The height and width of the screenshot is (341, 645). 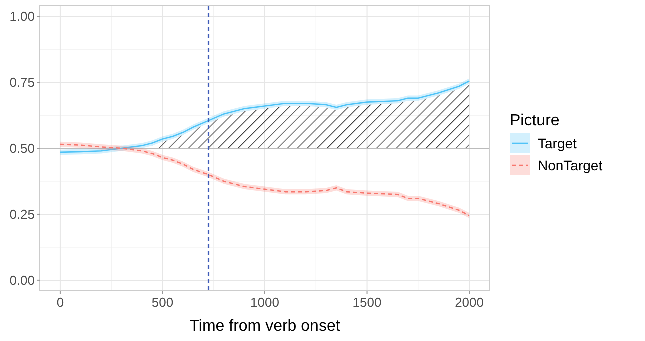 I want to click on y-tick-label: 0.50, so click(x=22, y=148).